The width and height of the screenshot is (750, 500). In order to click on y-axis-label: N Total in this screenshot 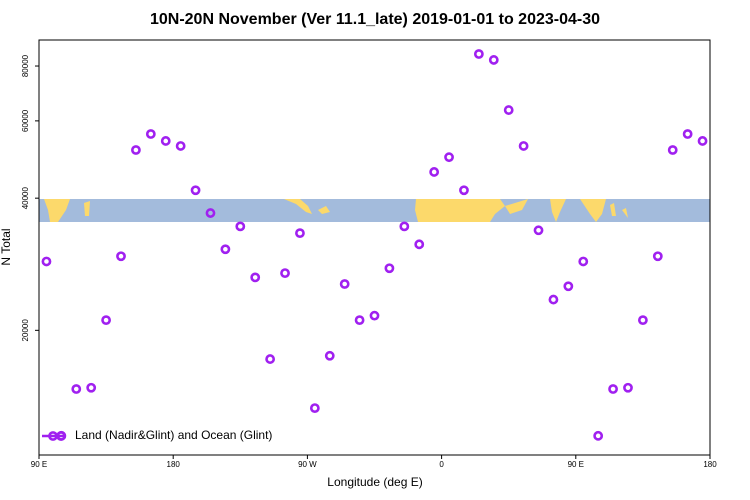, I will do `click(6, 246)`.